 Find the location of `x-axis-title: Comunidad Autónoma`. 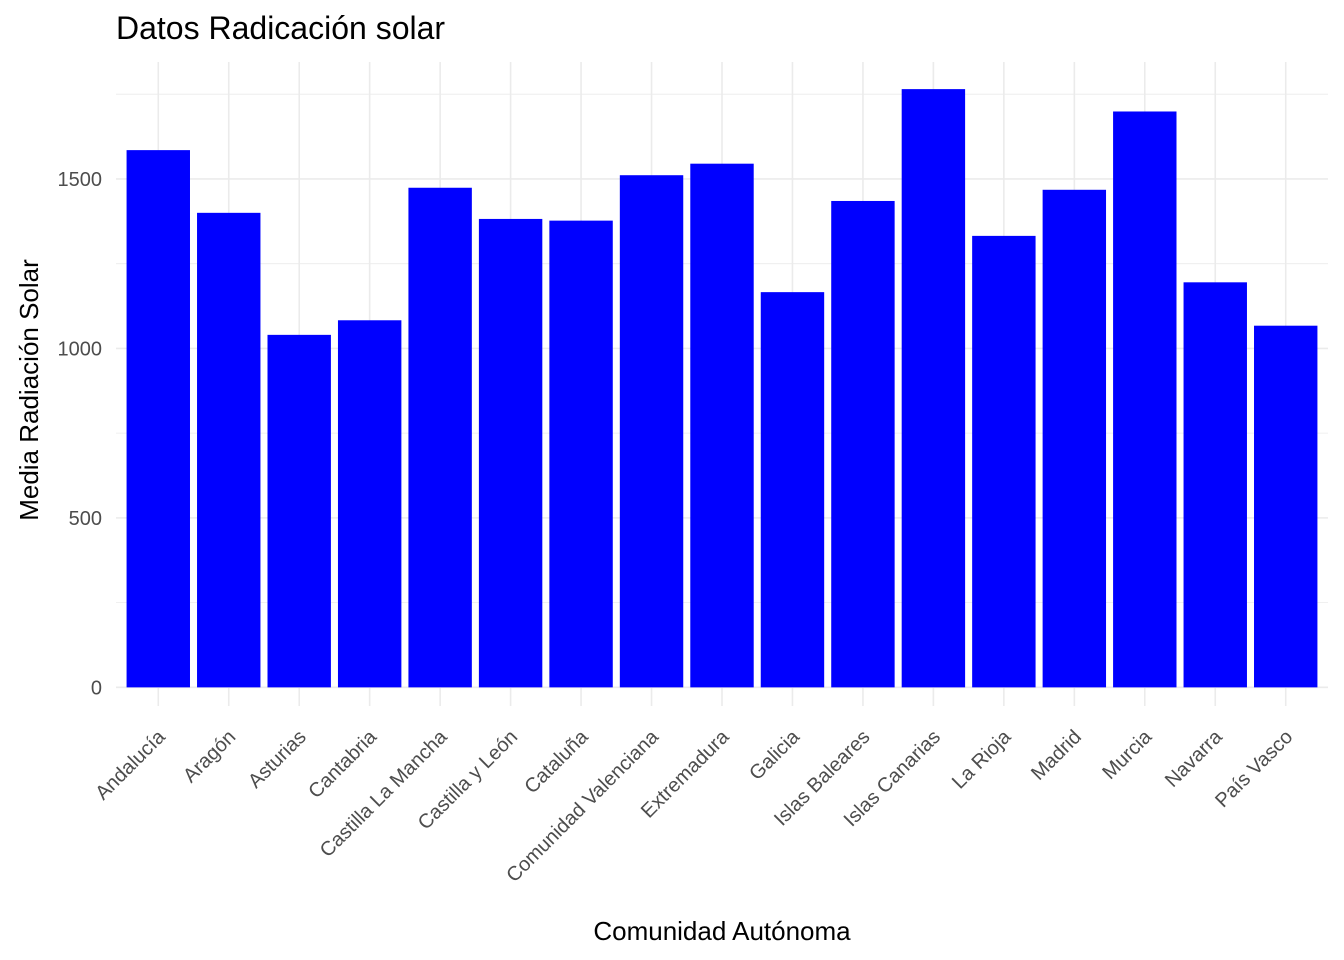

x-axis-title: Comunidad Autónoma is located at coordinates (722, 931).